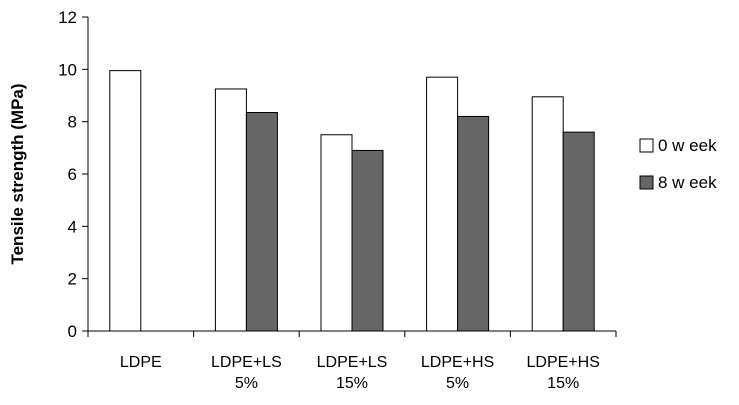 This screenshot has width=739, height=405. Describe the element at coordinates (72, 279) in the screenshot. I see `y-tick-label: 2` at that location.